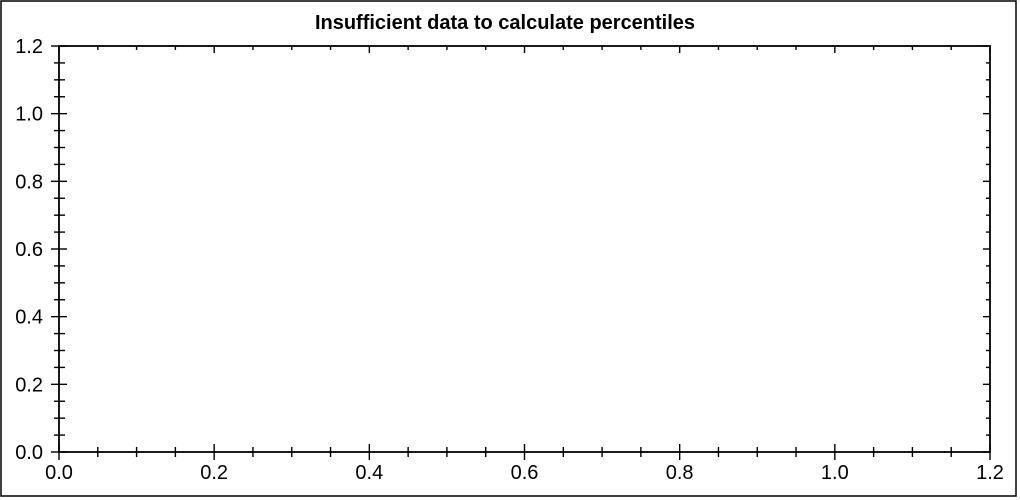 Image resolution: width=1020 pixels, height=500 pixels. I want to click on y-tick-label: 0.6, so click(29, 250).